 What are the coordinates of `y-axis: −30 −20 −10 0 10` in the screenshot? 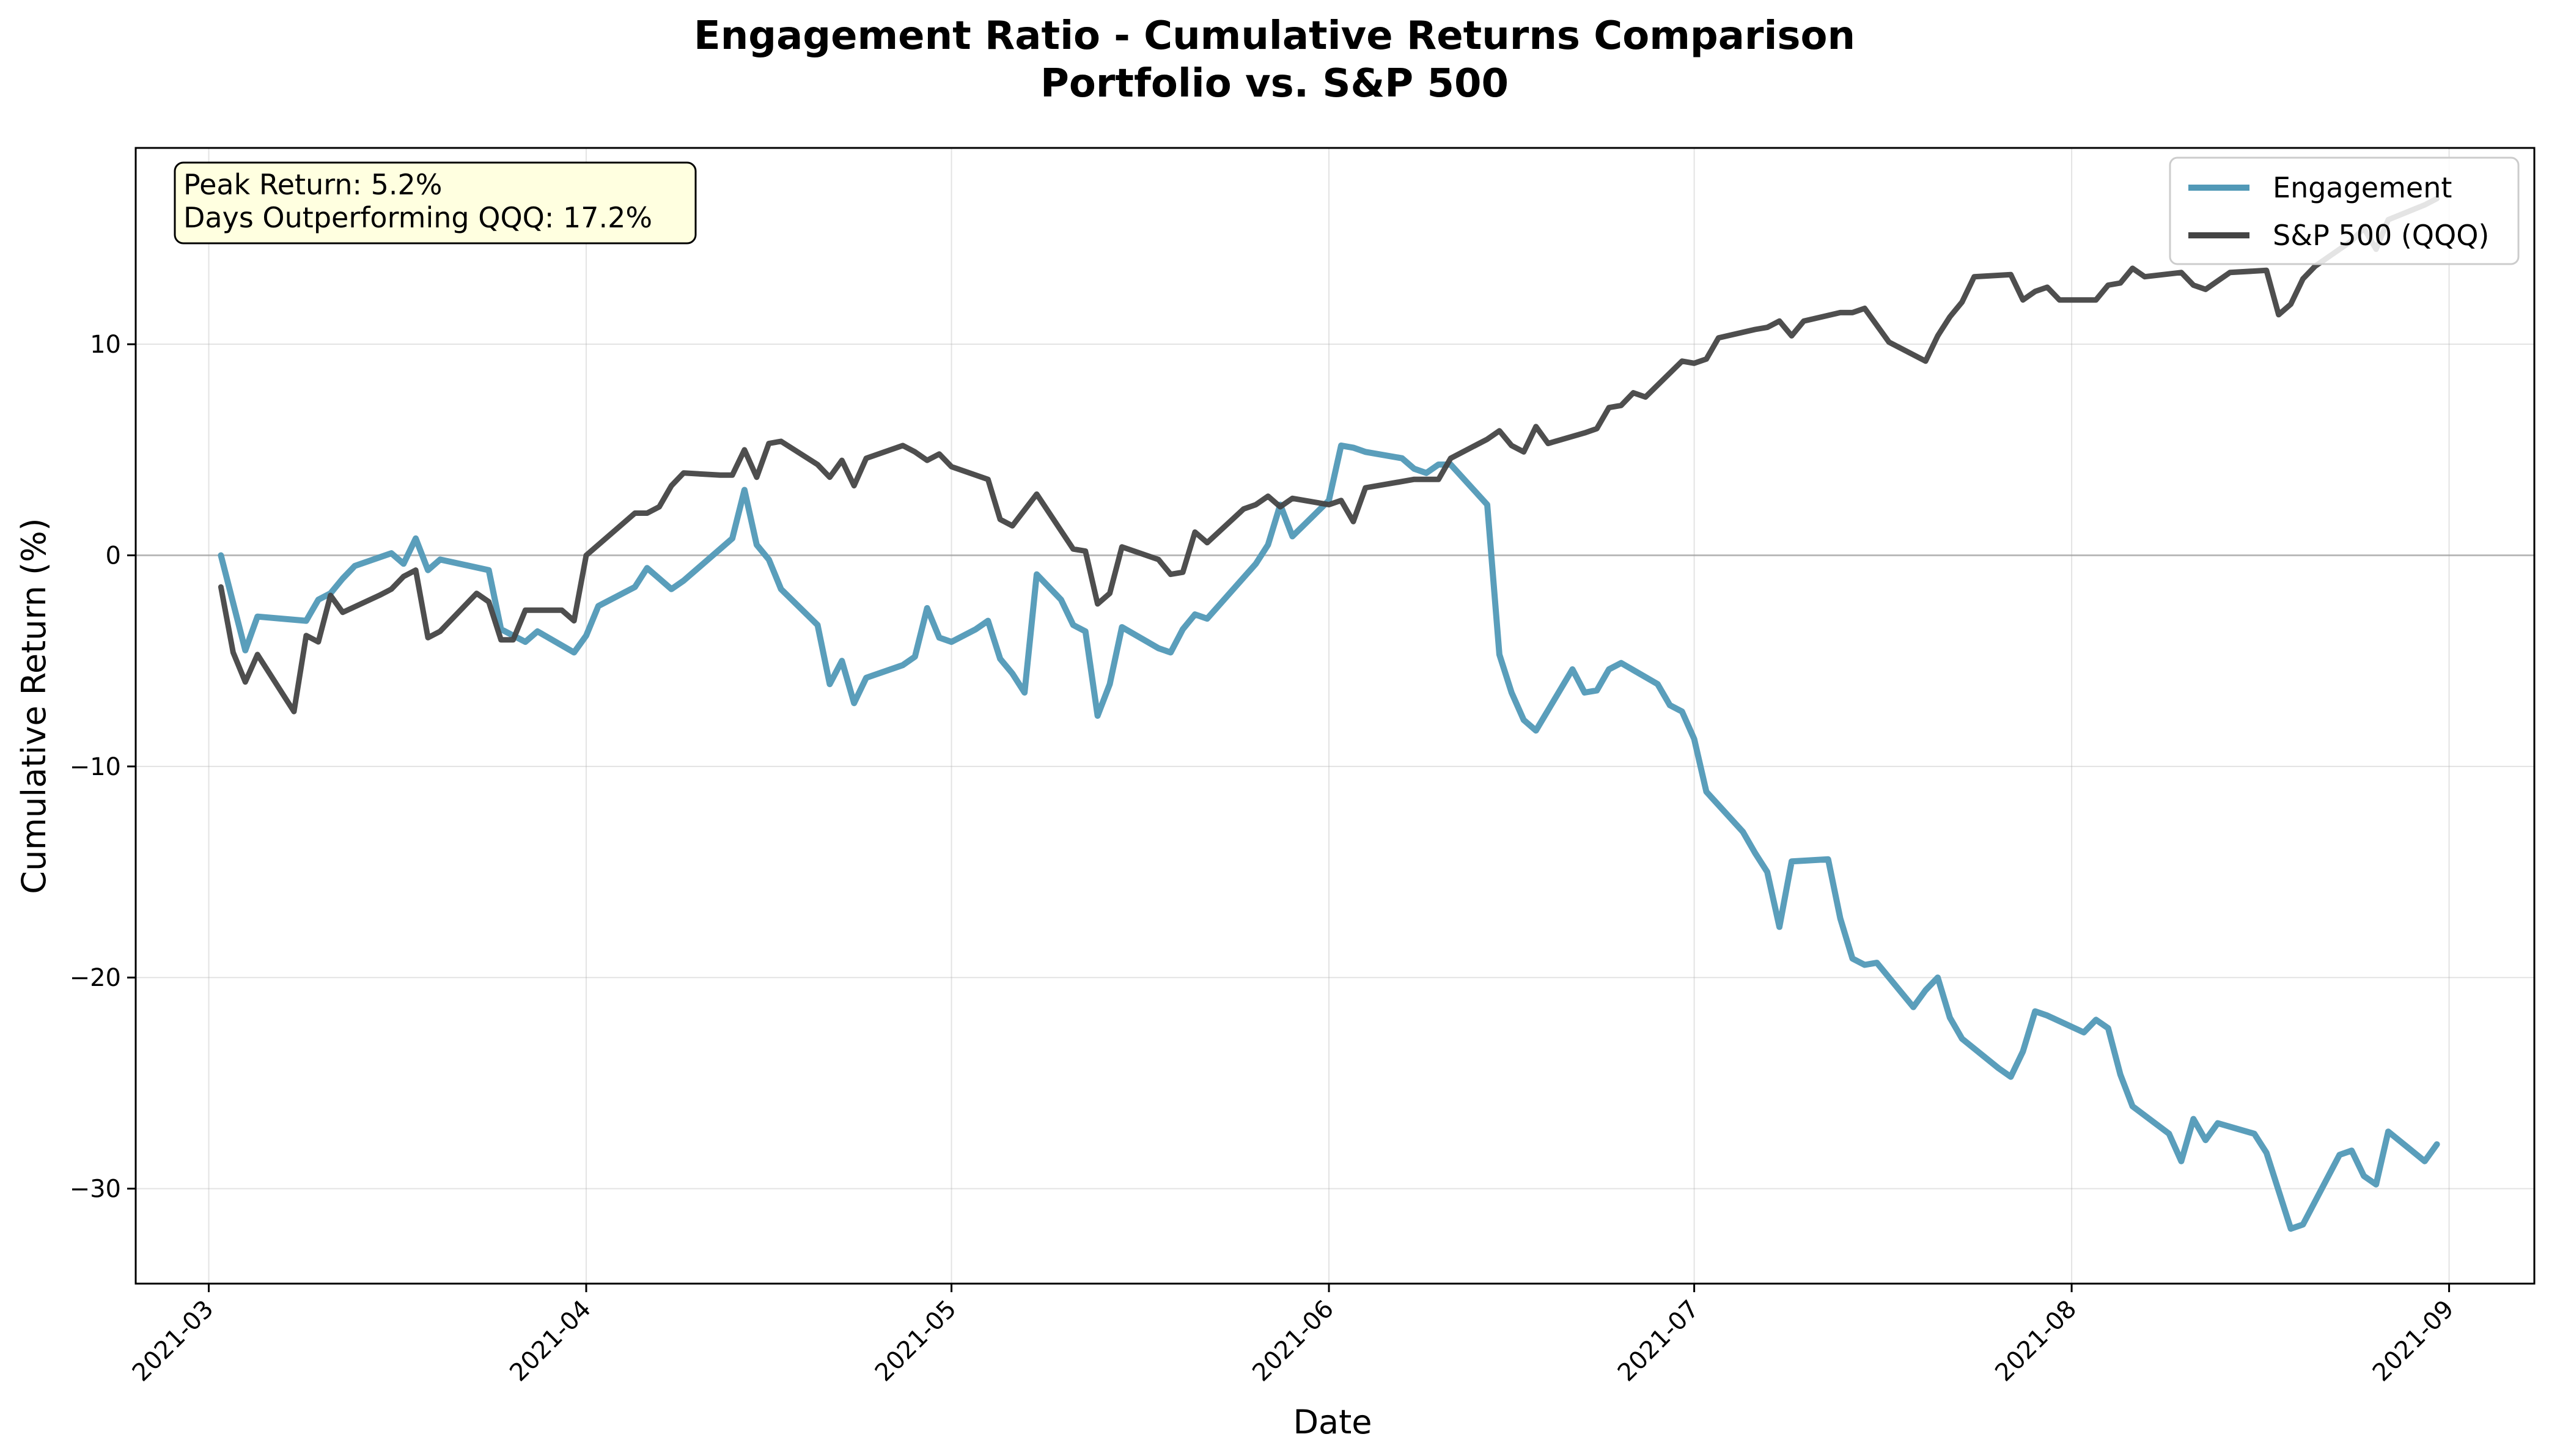 It's located at (103, 767).